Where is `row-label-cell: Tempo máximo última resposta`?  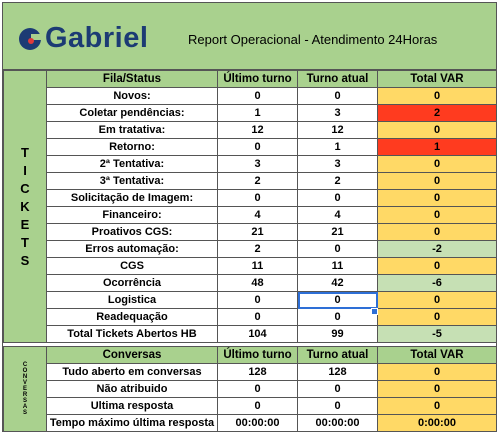
row-label-cell: Tempo máximo última resposta is located at coordinates (132, 423).